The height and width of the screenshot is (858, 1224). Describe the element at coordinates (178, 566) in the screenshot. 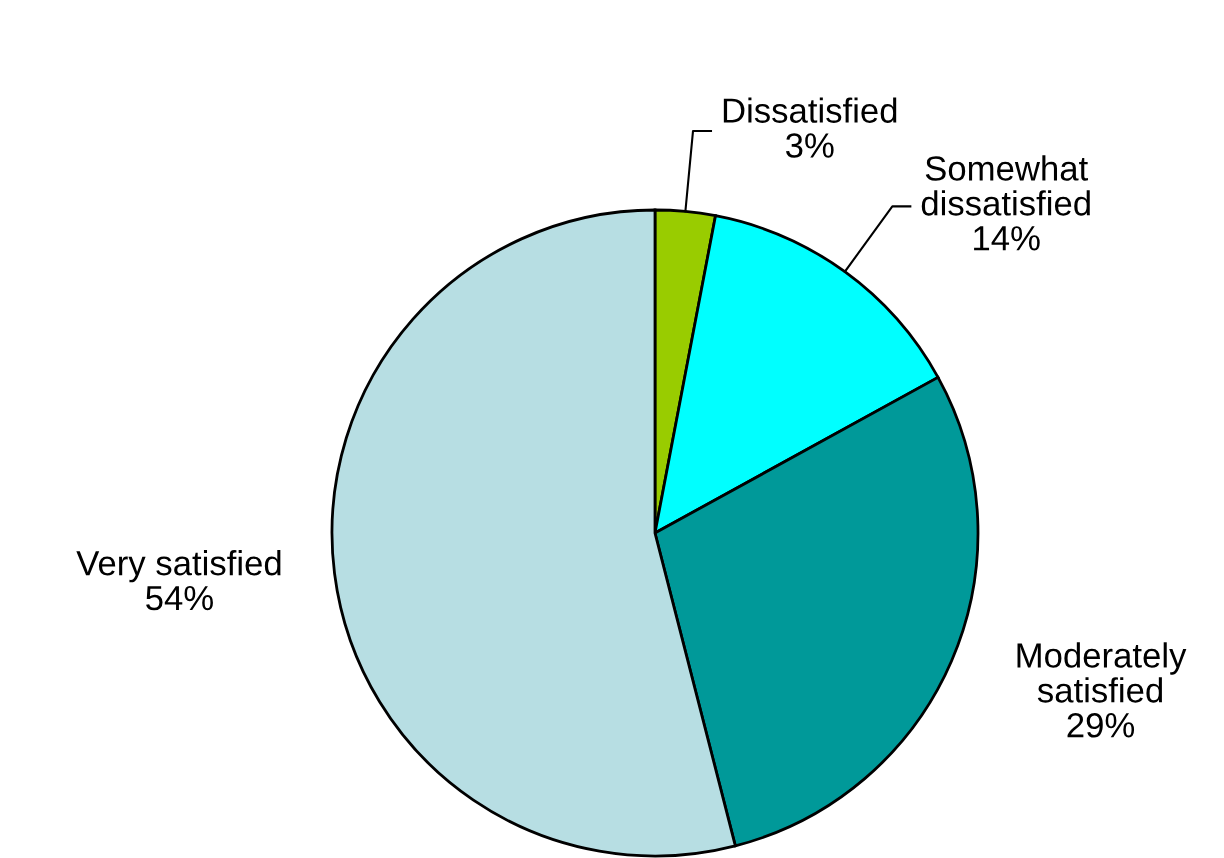

I see `slice-label: Very satisfied` at that location.